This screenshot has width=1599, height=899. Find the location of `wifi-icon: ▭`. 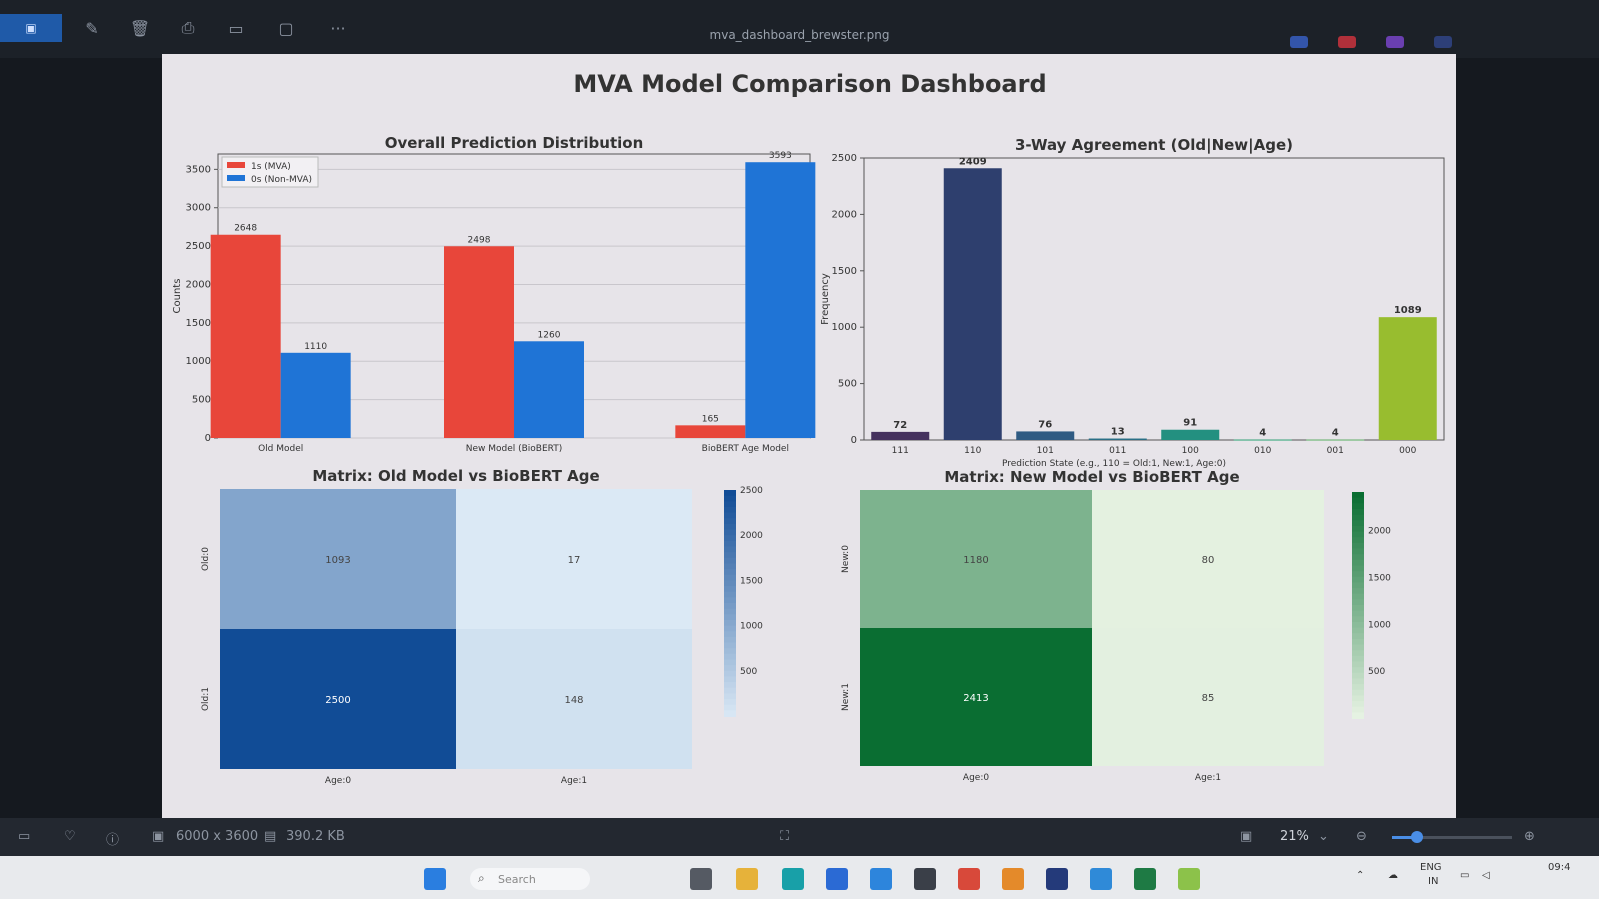

wifi-icon: ▭ is located at coordinates (1465, 875).